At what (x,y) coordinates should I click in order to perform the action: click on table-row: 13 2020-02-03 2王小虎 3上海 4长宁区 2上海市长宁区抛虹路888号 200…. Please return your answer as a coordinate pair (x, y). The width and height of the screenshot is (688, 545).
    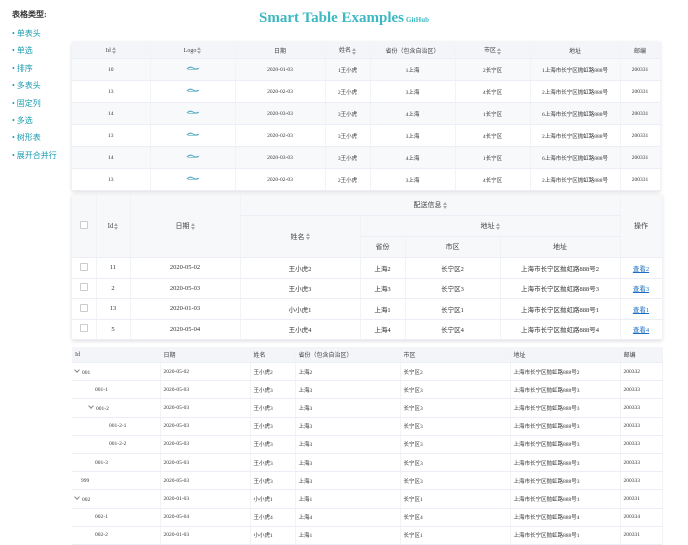
    Looking at the image, I should click on (366, 91).